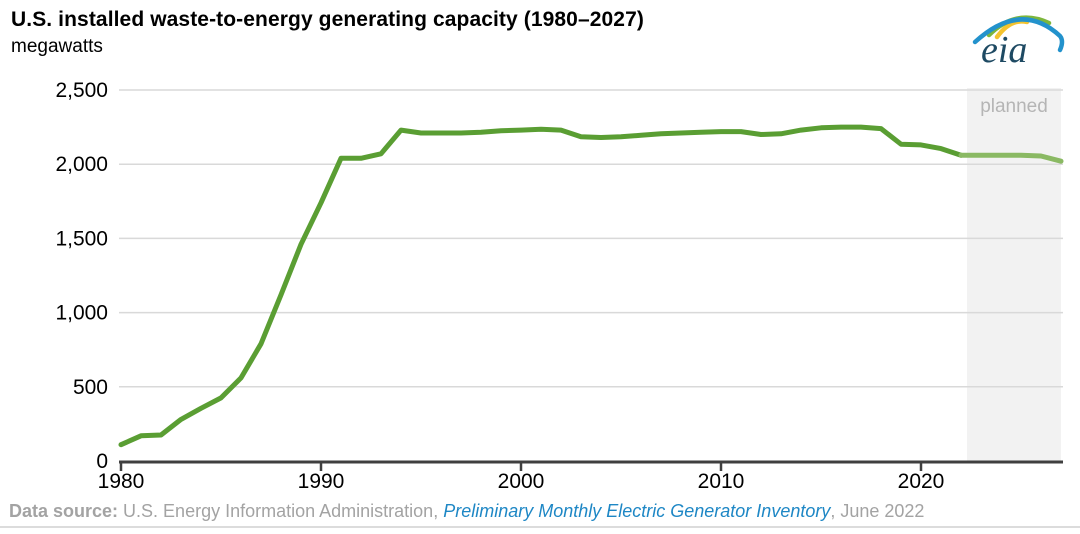 This screenshot has width=1080, height=534. Describe the element at coordinates (721, 481) in the screenshot. I see `x-tick-label: 2010` at that location.